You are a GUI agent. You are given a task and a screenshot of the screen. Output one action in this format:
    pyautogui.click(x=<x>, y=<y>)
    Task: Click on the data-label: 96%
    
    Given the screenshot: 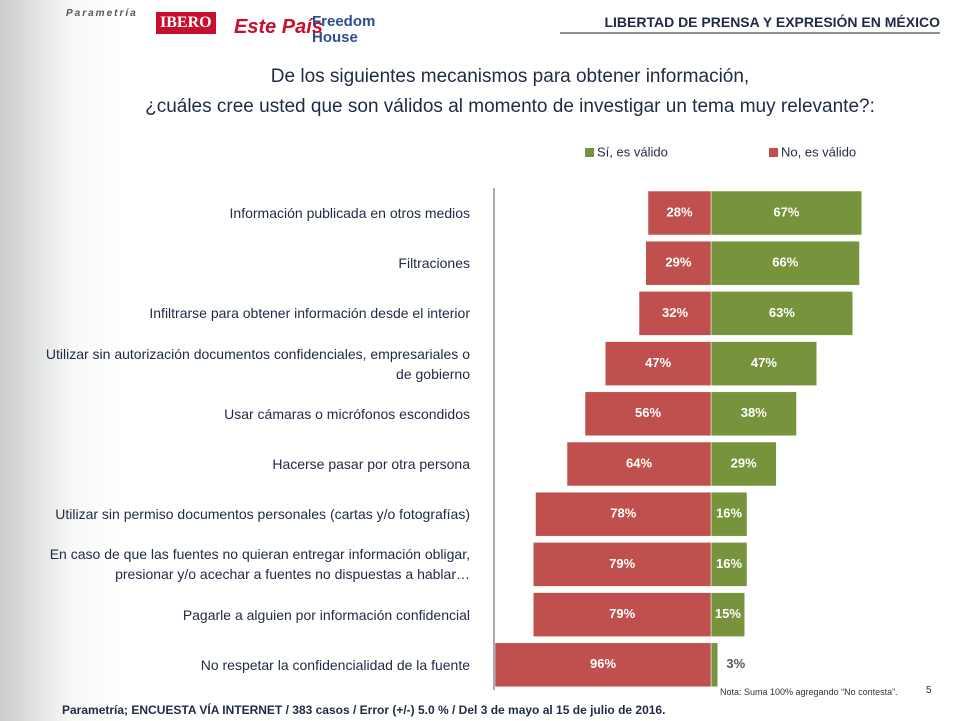 What is the action you would take?
    pyautogui.click(x=603, y=663)
    